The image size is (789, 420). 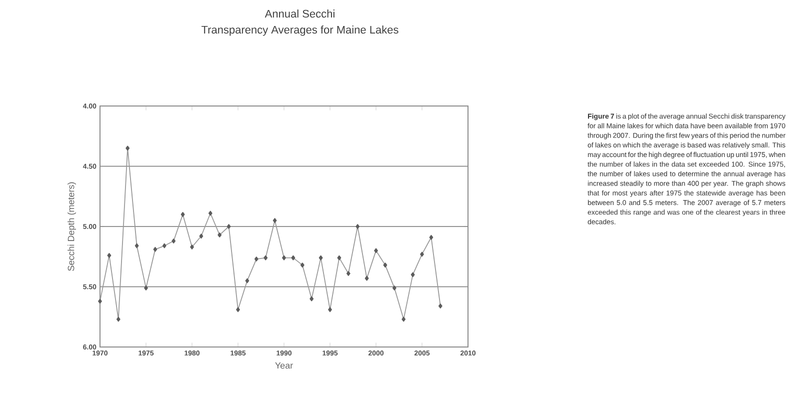 What do you see at coordinates (299, 14) in the screenshot?
I see `chart-title: Annual Secchi` at bounding box center [299, 14].